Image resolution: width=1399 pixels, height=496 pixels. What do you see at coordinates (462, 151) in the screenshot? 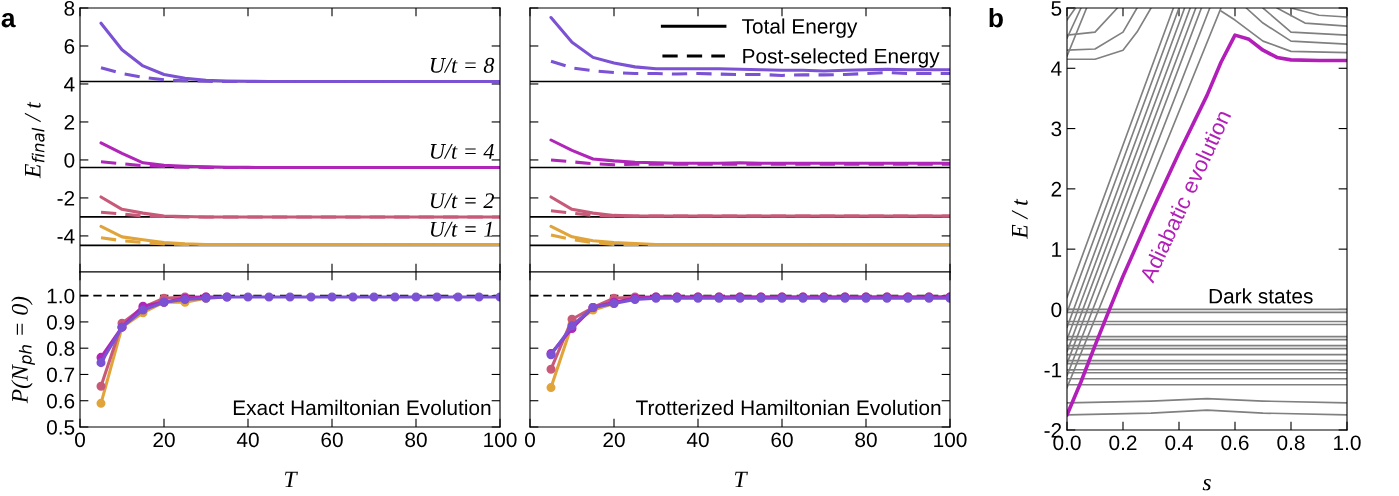
I see `annotation: U/t = 4` at bounding box center [462, 151].